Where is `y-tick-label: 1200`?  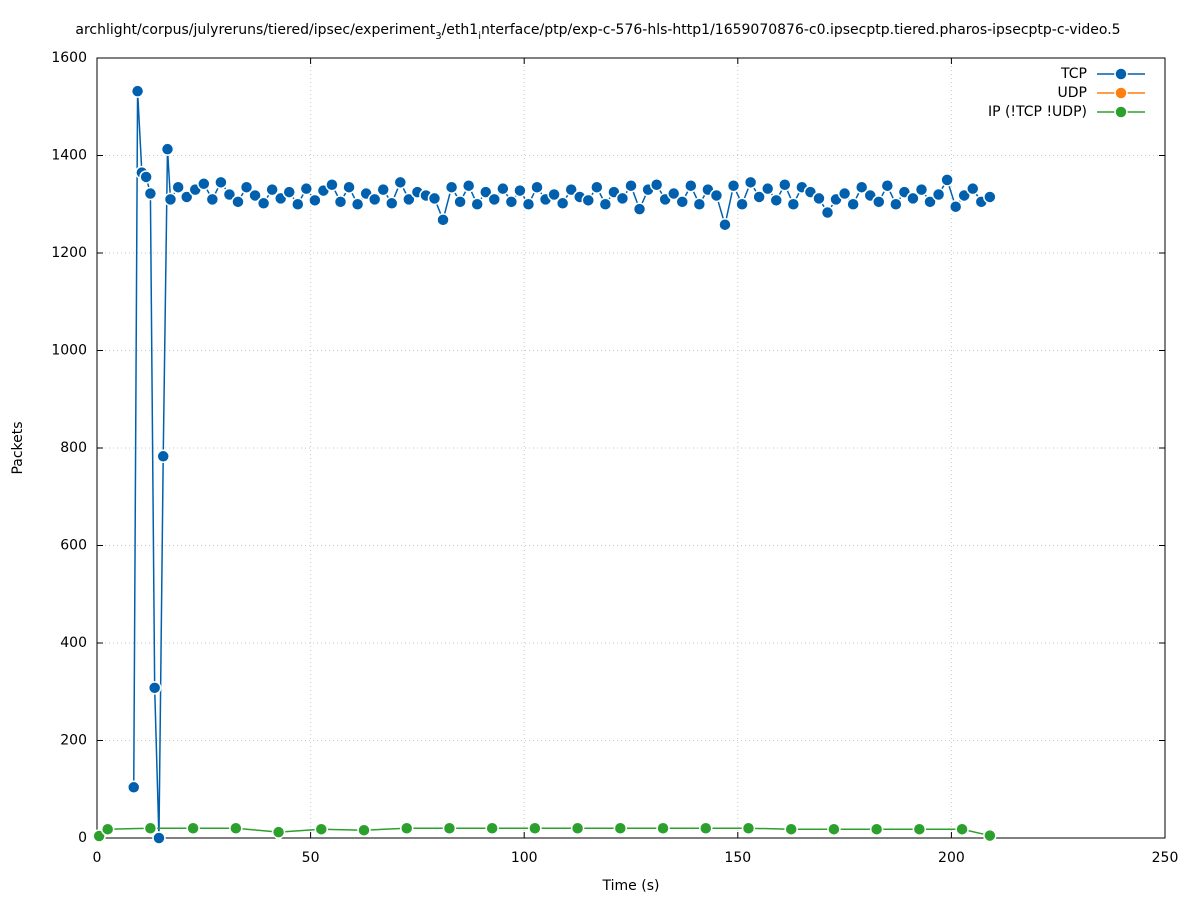
y-tick-label: 1200 is located at coordinates (69, 253).